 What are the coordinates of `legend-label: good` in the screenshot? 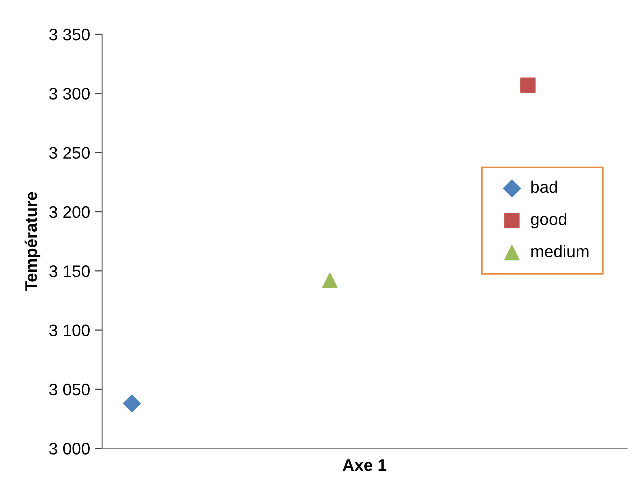 It's located at (549, 221).